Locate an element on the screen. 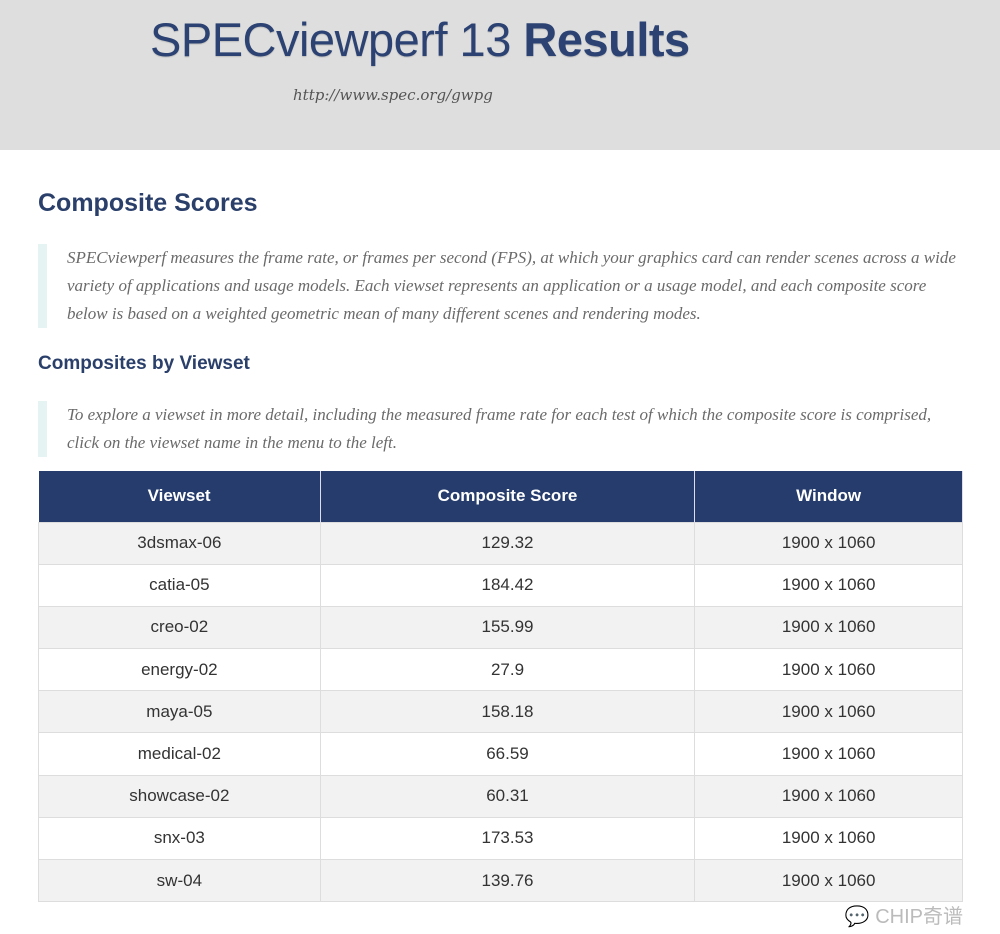  composite-score-cell: 155.99 is located at coordinates (507, 627).